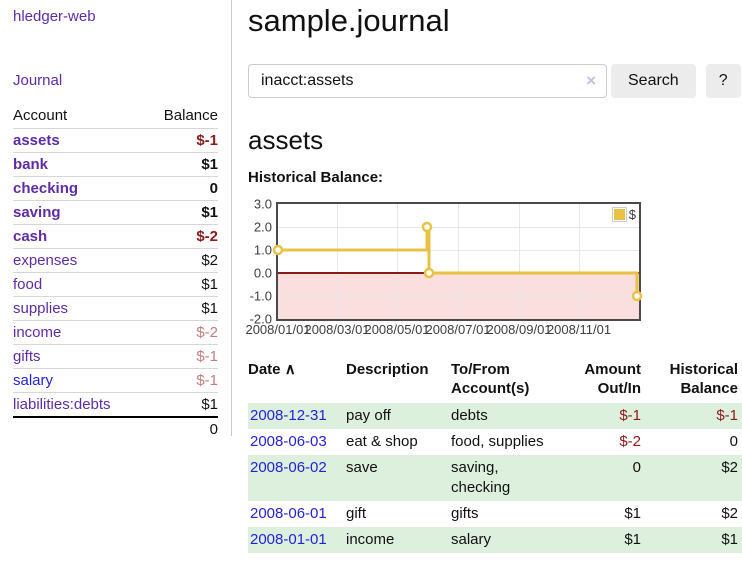  I want to click on legend-swatch-icon, so click(619, 214).